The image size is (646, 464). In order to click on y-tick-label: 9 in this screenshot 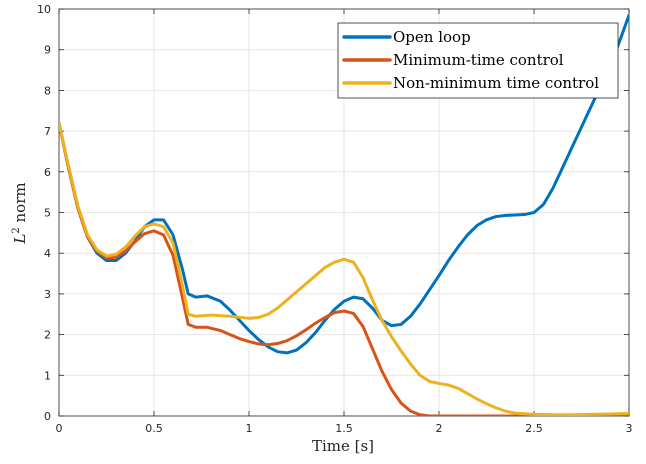, I will do `click(47, 50)`.